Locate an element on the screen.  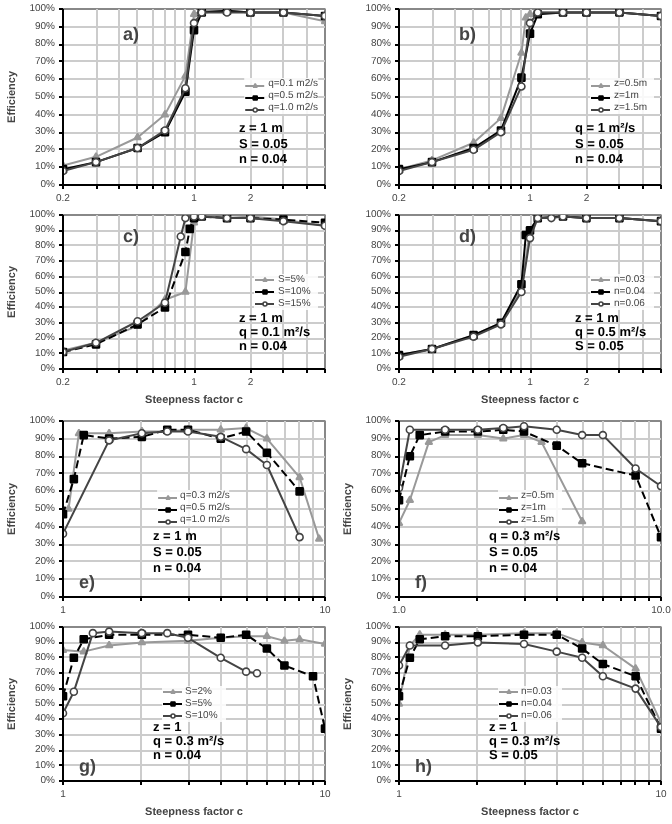
annotation: a) is located at coordinates (131, 34).